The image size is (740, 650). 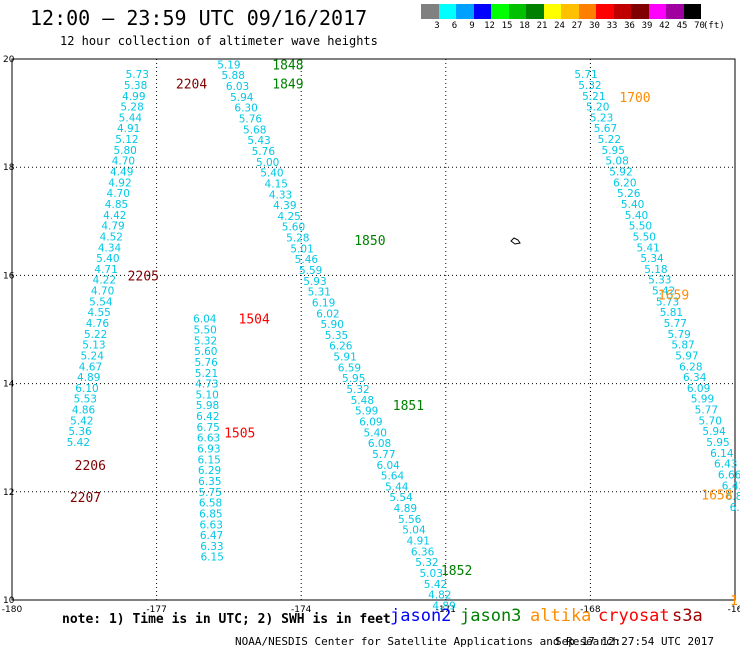 I want to click on footer-timestamp: Sep 17 12:27:54 UTC 2017, so click(x=634, y=641).